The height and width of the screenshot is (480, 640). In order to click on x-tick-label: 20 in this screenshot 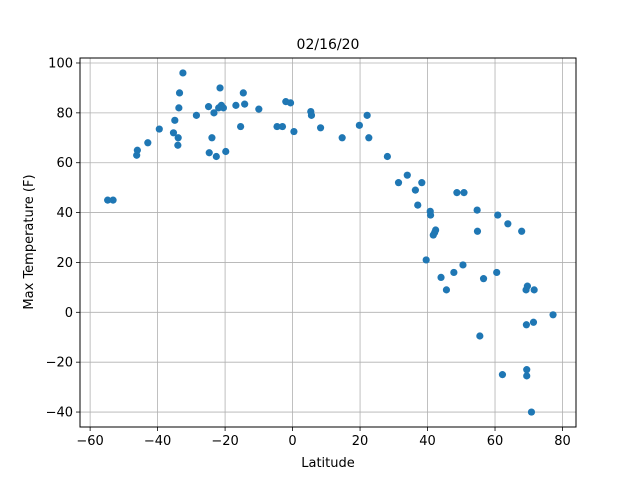, I will do `click(360, 441)`.